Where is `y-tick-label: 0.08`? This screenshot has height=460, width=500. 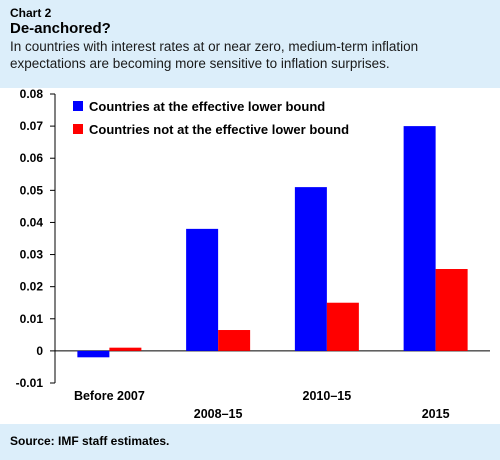 y-tick-label: 0.08 is located at coordinates (32, 94).